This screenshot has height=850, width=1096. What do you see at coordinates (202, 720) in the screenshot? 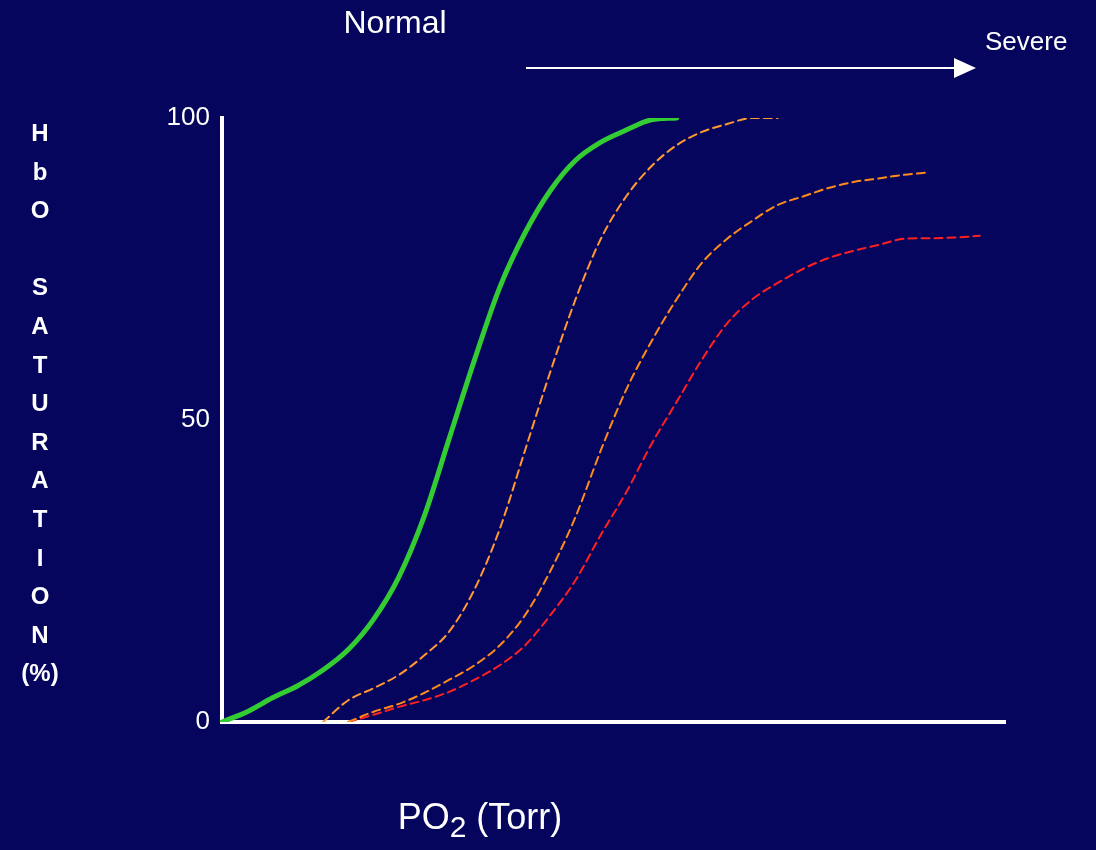
I see `y-tick-label: 0` at bounding box center [202, 720].